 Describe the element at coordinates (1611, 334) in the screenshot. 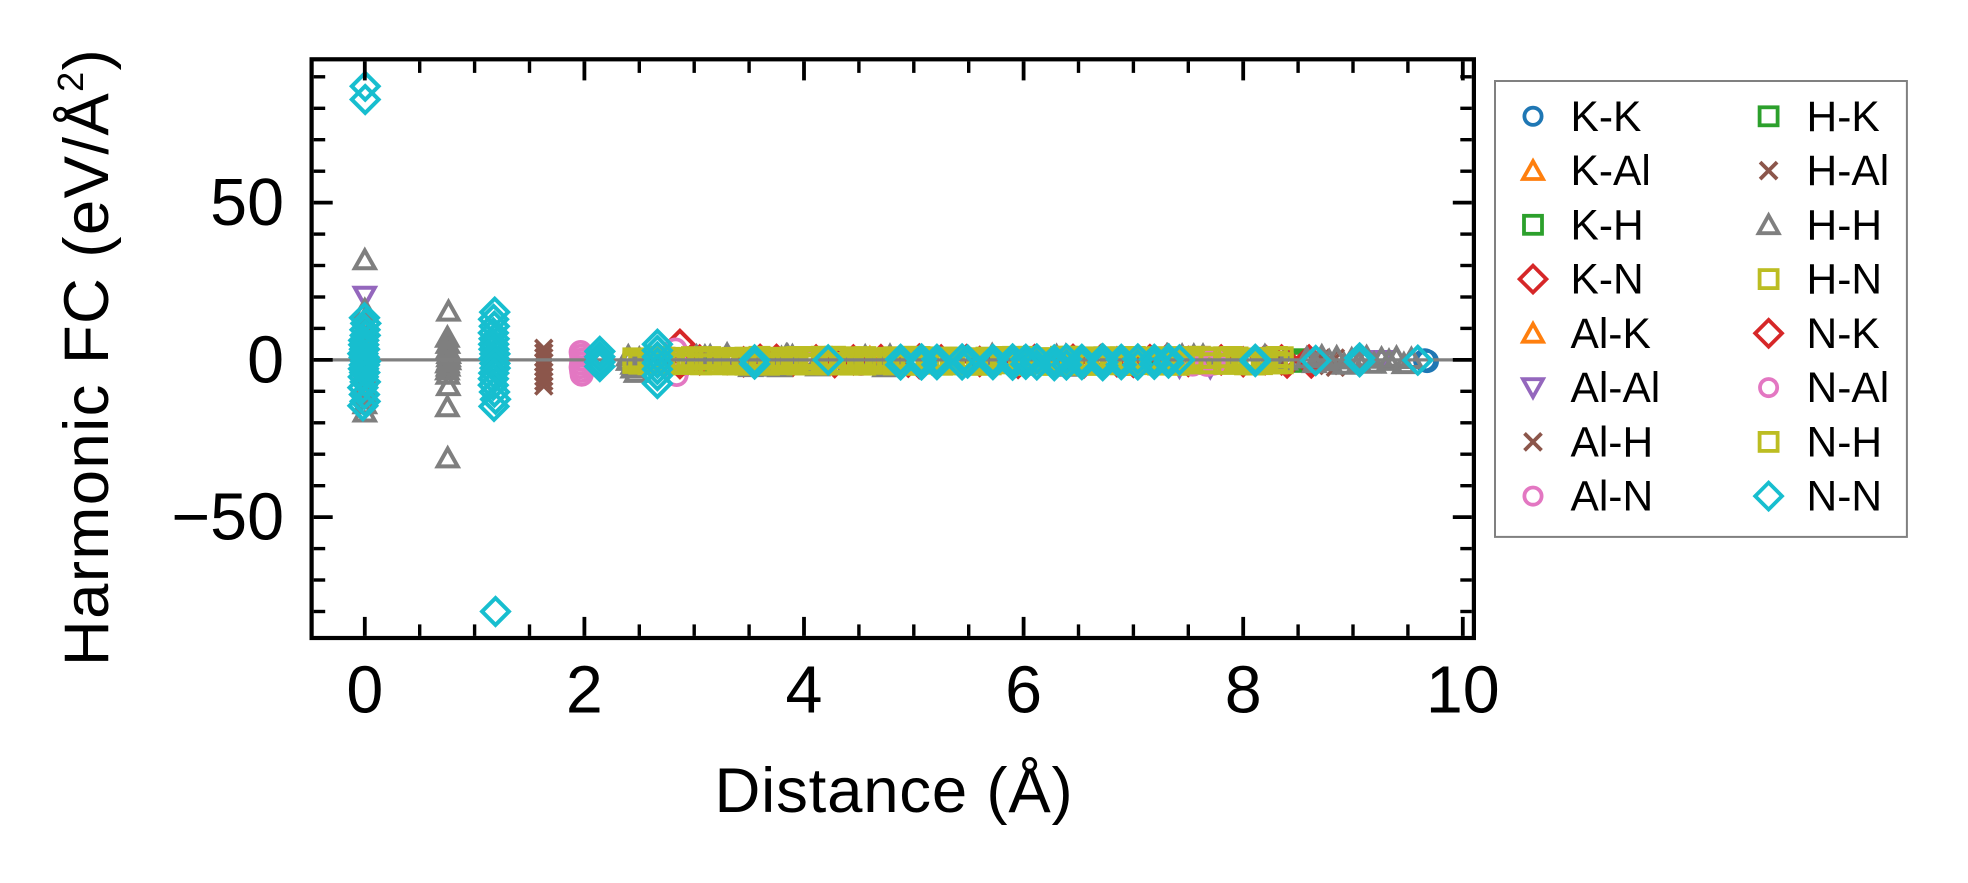

I see `svg-text: Al-K` at that location.